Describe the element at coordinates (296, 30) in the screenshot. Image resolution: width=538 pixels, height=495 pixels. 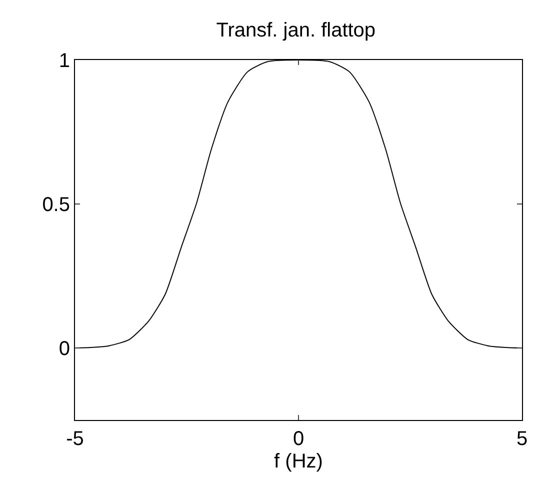
I see `chart-title: Transf. jan. flattop` at that location.